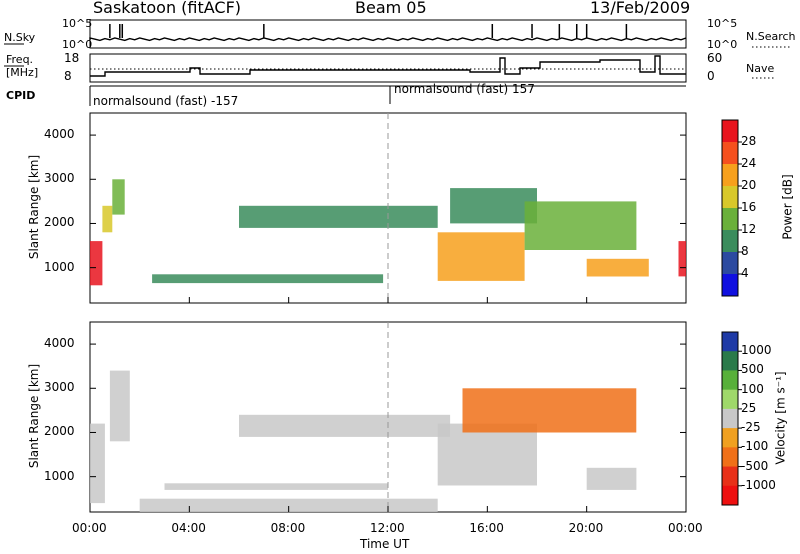 Image resolution: width=800 pixels, height=554 pixels. What do you see at coordinates (586, 528) in the screenshot?
I see `xtick-label-5: 20:00` at bounding box center [586, 528].